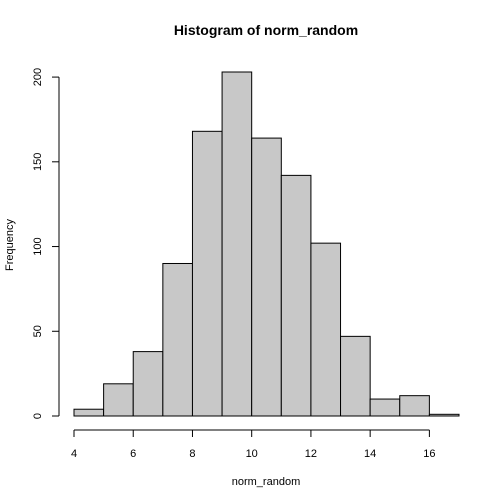 This screenshot has height=504, width=504. What do you see at coordinates (252, 454) in the screenshot?
I see `x-tick-label: 10` at bounding box center [252, 454].